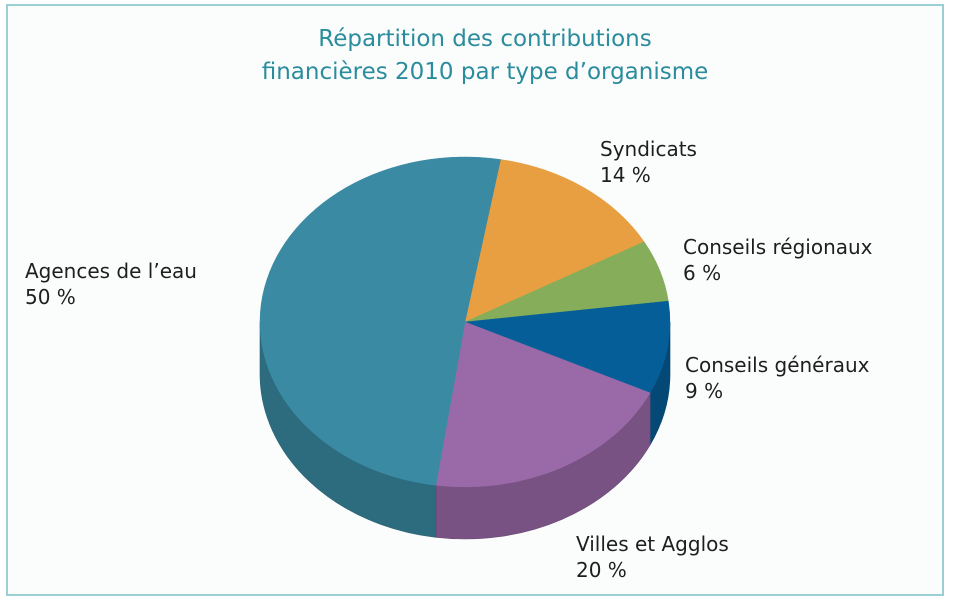  I want to click on slice-label: Conseils régionaux, so click(778, 247).